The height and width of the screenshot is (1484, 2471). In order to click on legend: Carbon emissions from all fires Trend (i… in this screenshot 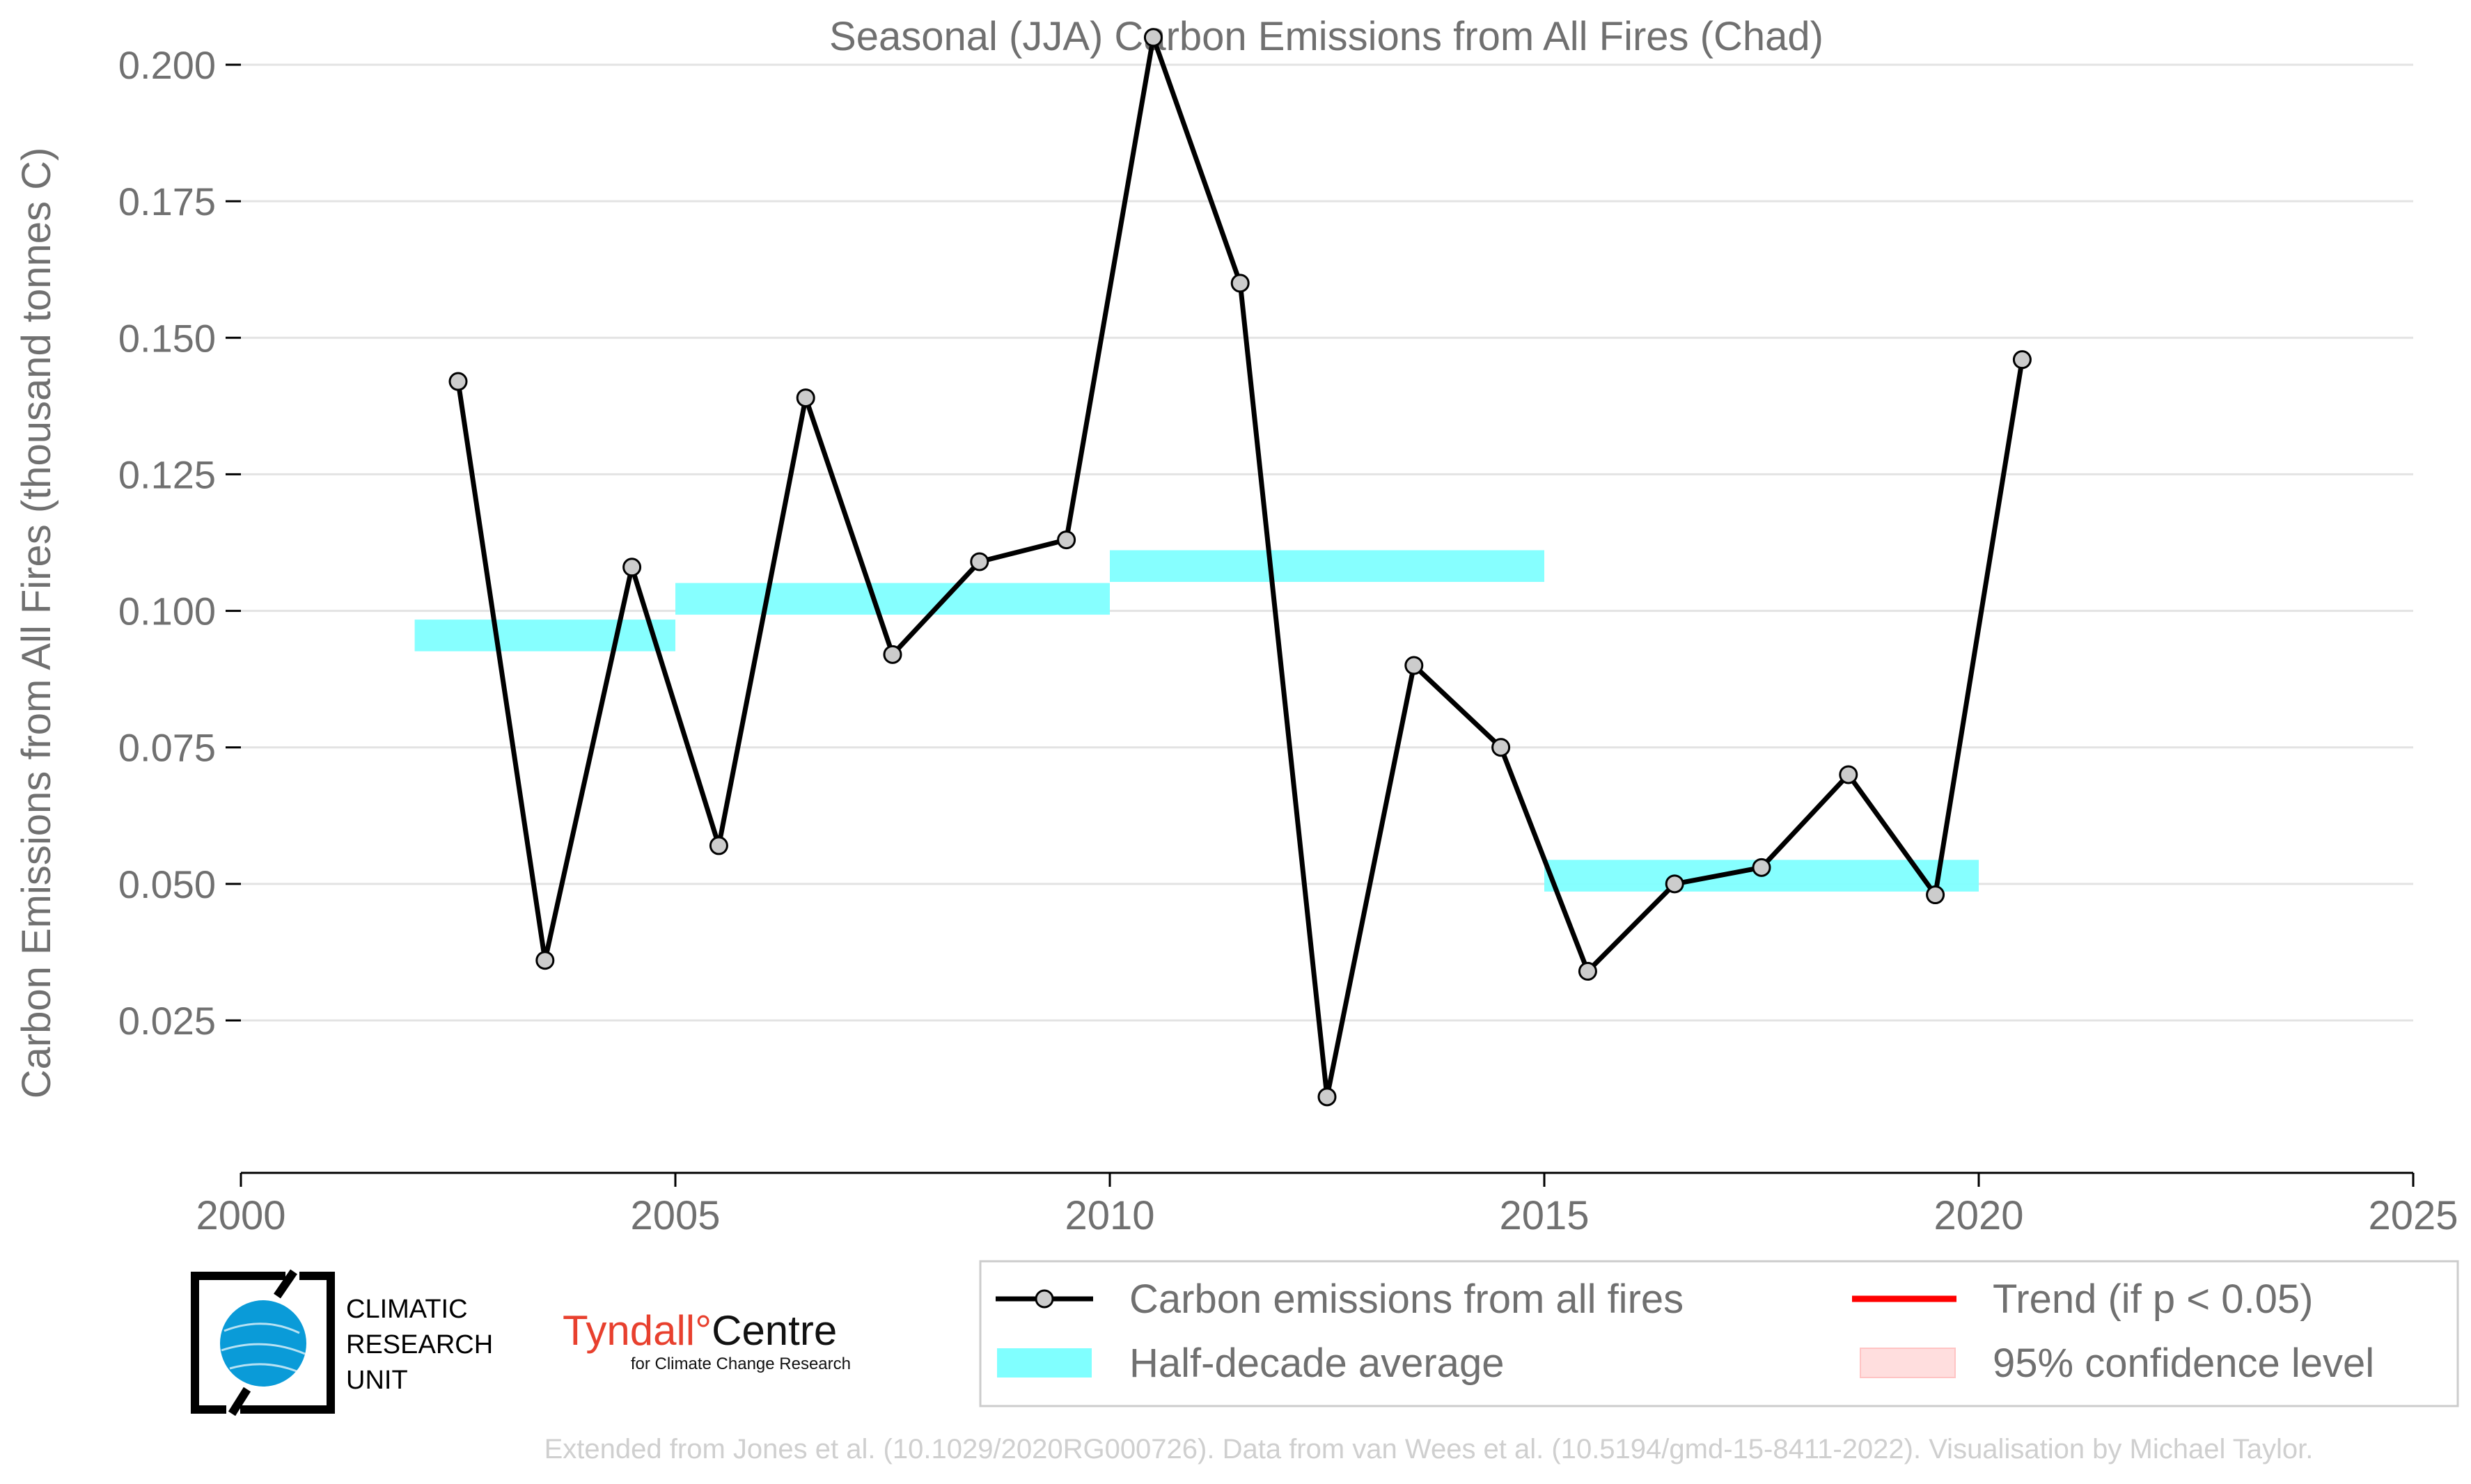, I will do `click(1719, 1333)`.